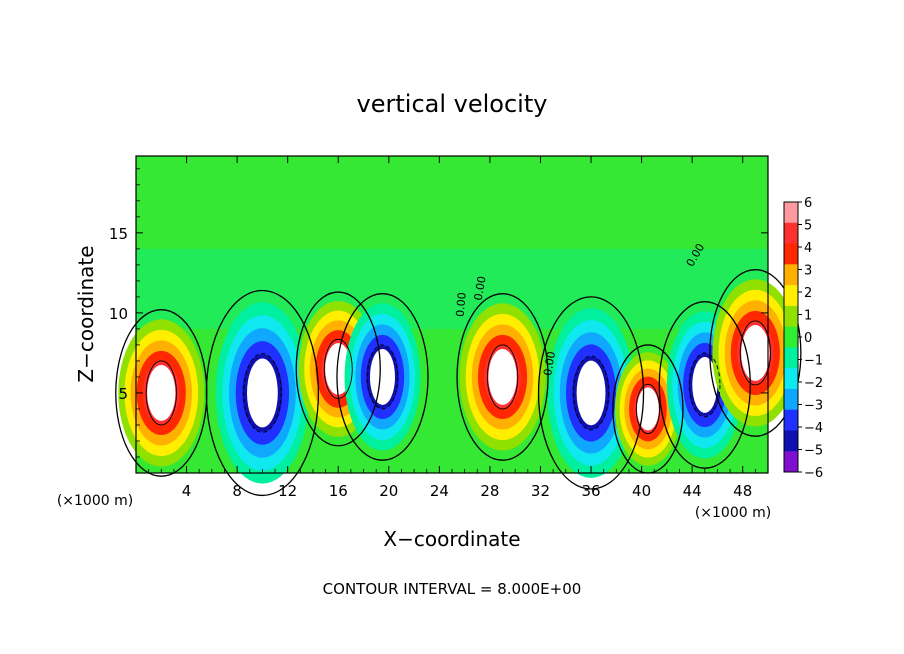  What do you see at coordinates (540, 491) in the screenshot?
I see `x-tick-label: 32` at bounding box center [540, 491].